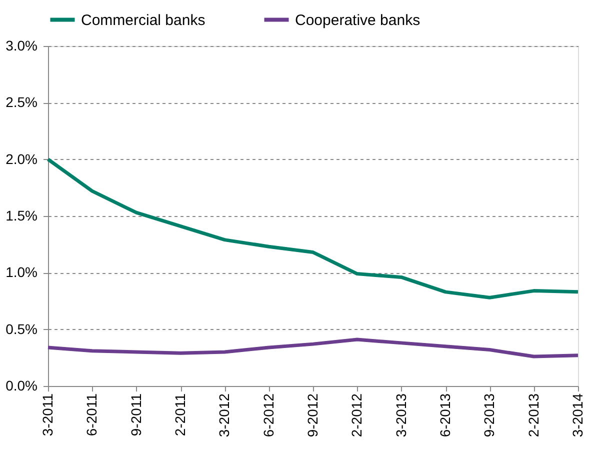 Image resolution: width=602 pixels, height=473 pixels. I want to click on y-tick-label: 2.5%, so click(22, 102).